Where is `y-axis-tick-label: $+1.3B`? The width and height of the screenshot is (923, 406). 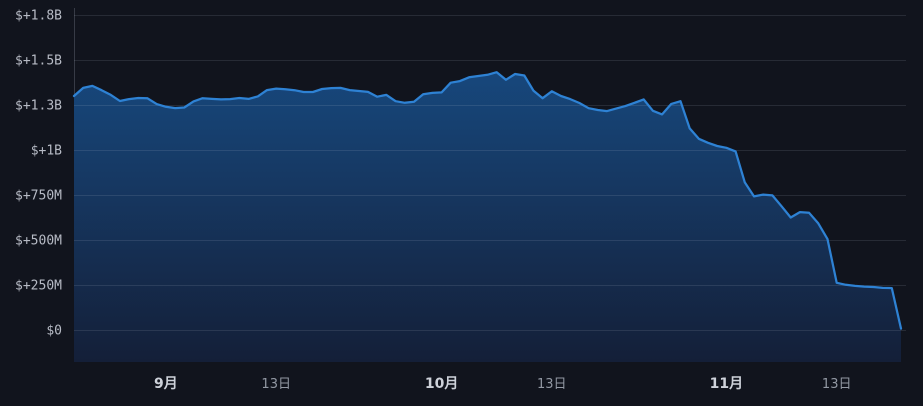
y-axis-tick-label: $+1.3B is located at coordinates (38, 106).